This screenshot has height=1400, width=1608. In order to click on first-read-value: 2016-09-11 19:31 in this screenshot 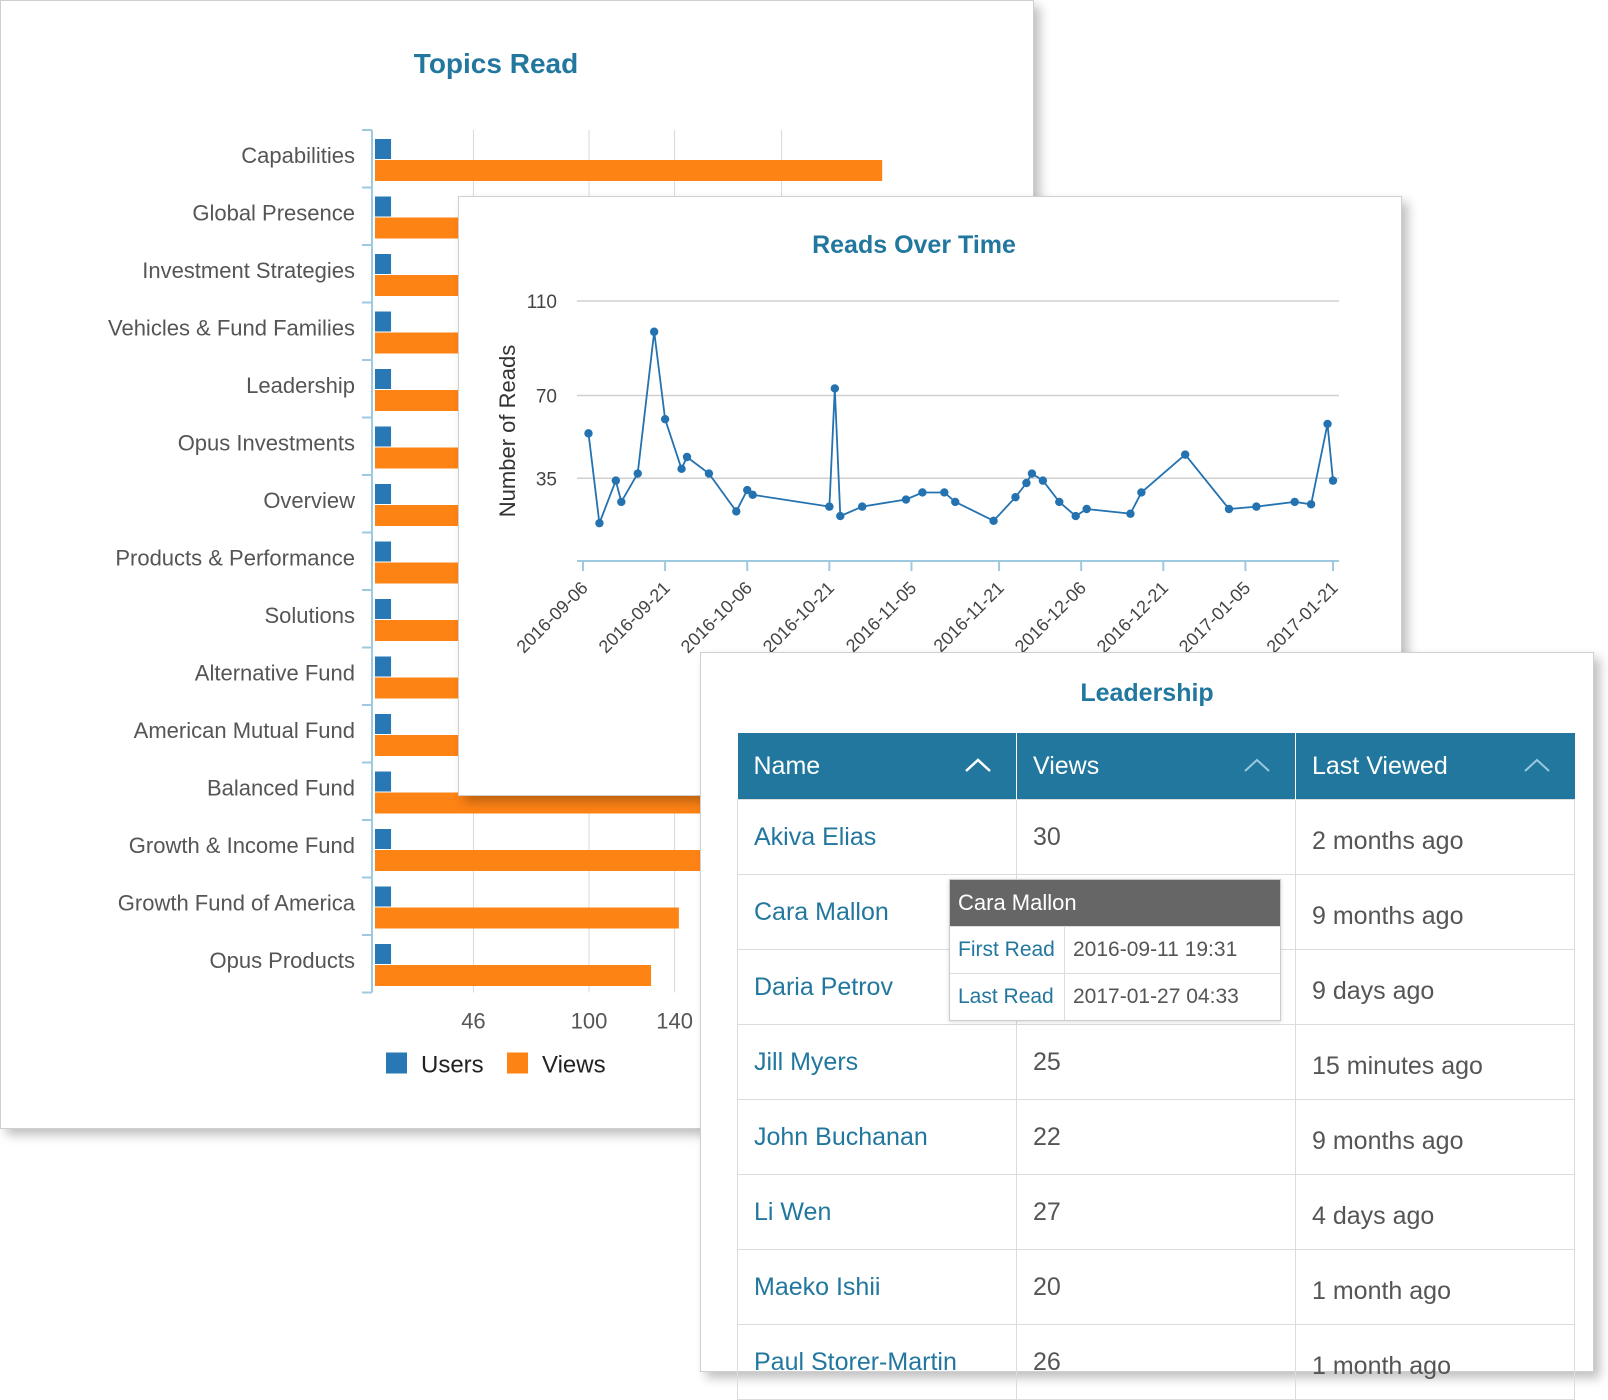, I will do `click(1155, 949)`.